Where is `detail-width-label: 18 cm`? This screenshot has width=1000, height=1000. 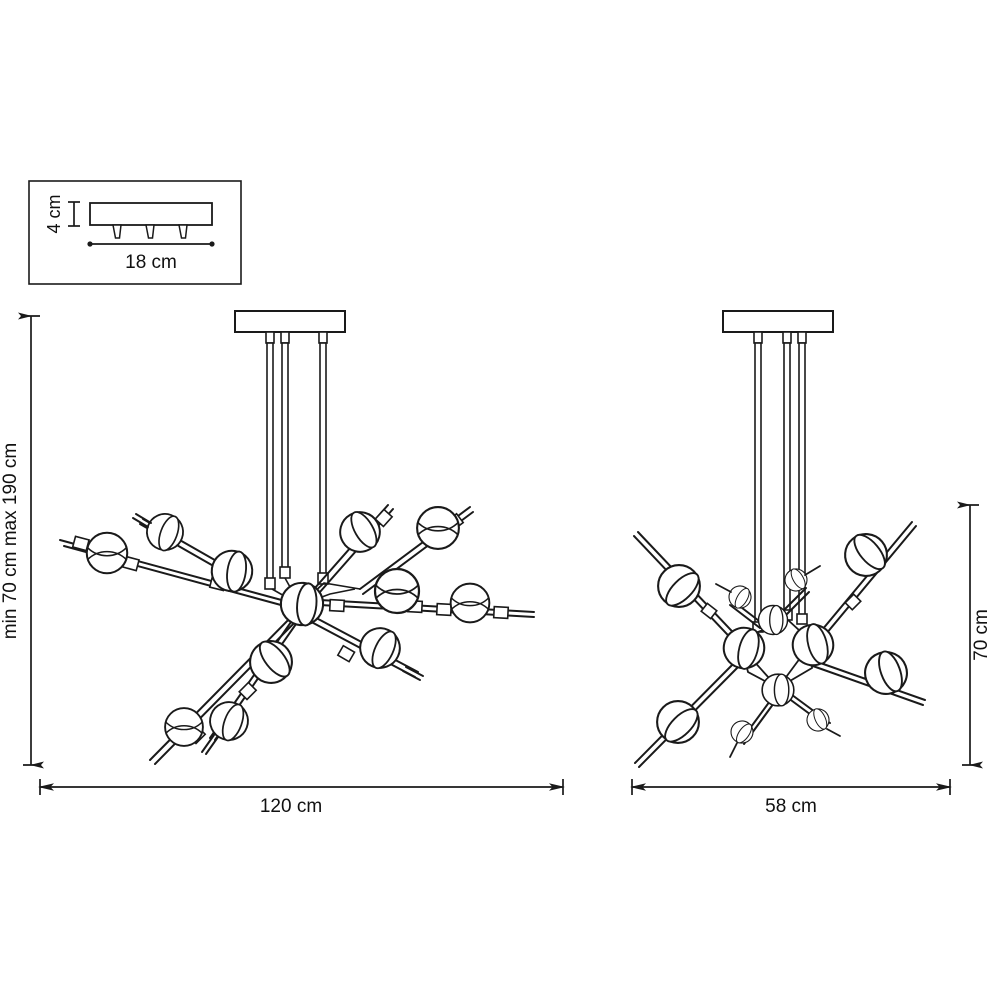 detail-width-label: 18 cm is located at coordinates (151, 262).